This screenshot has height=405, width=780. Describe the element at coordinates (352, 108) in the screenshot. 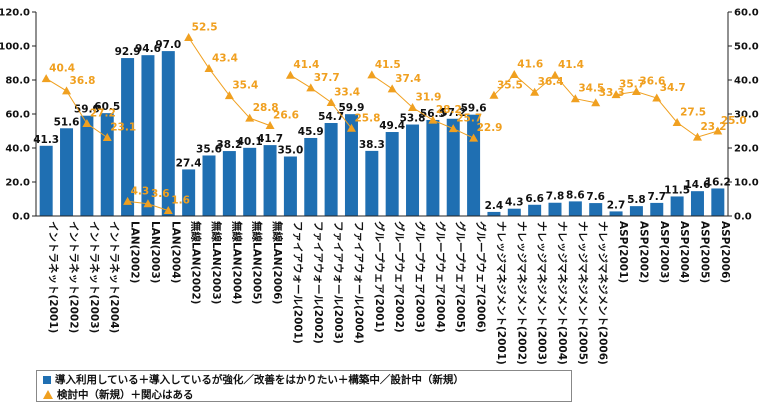

I see `bar-value-label: 59.9` at that location.